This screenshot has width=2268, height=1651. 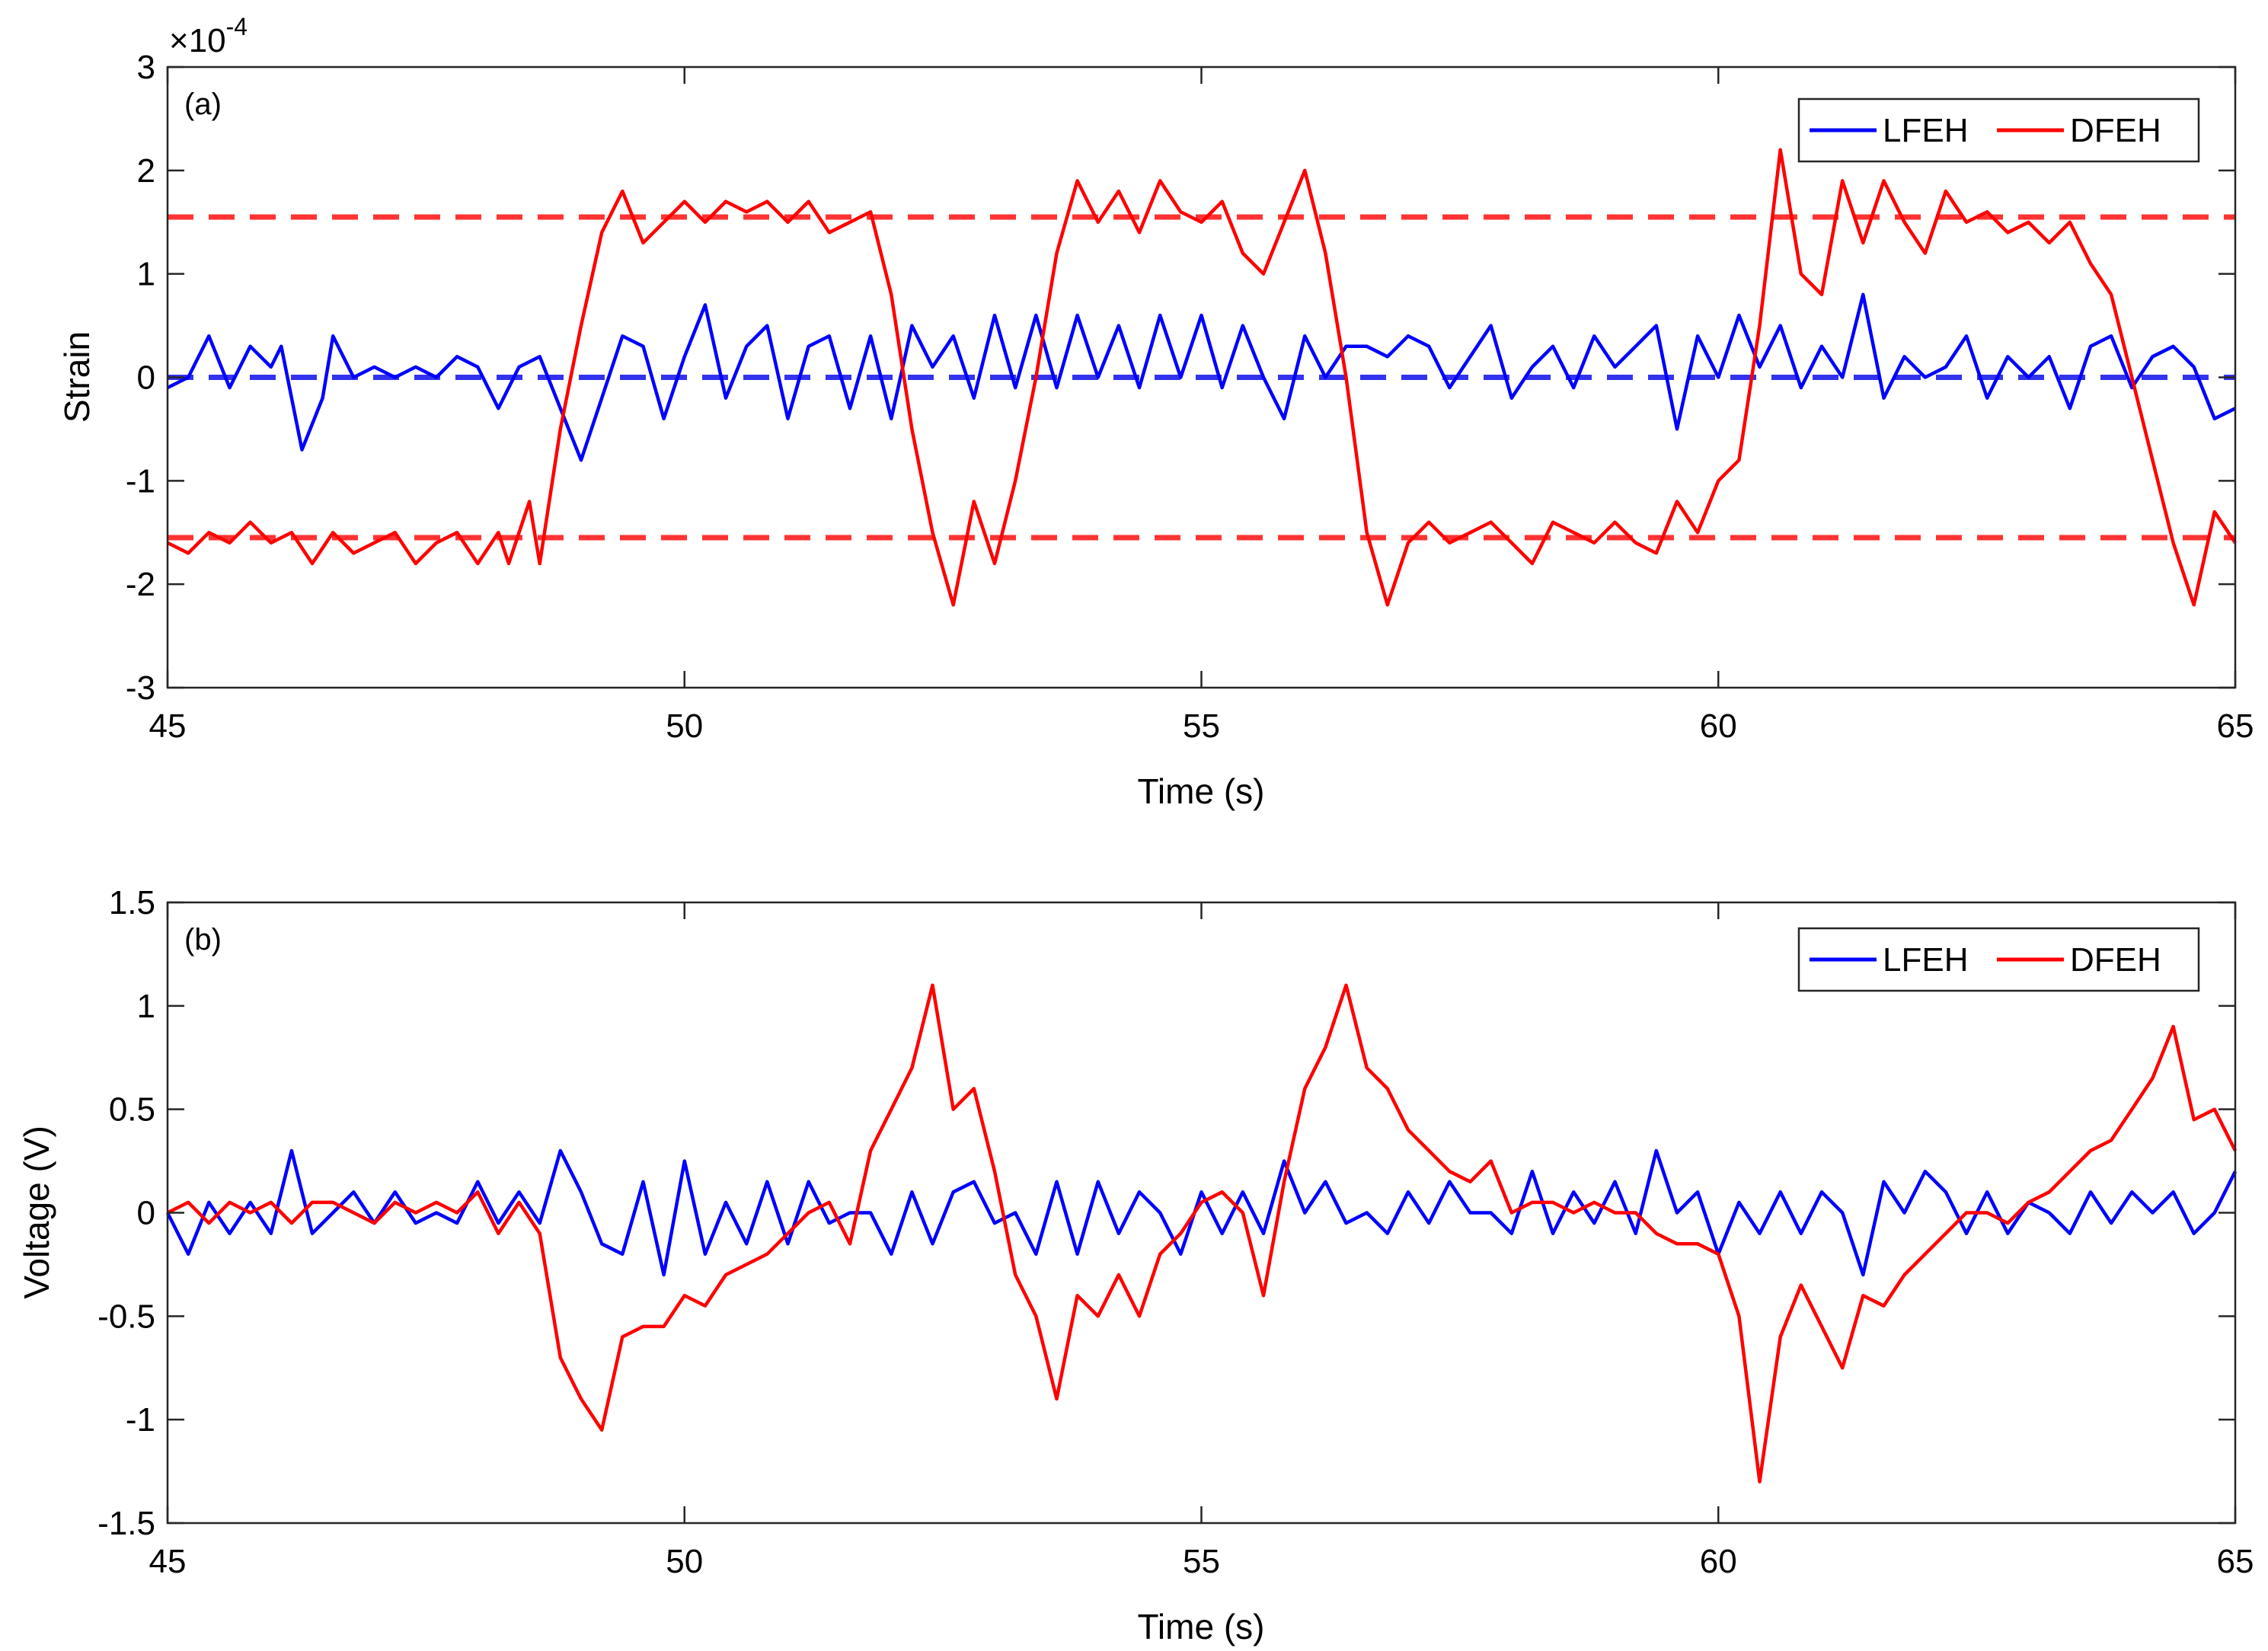 What do you see at coordinates (126, 1523) in the screenshot?
I see `y-tick-label: -1.5` at bounding box center [126, 1523].